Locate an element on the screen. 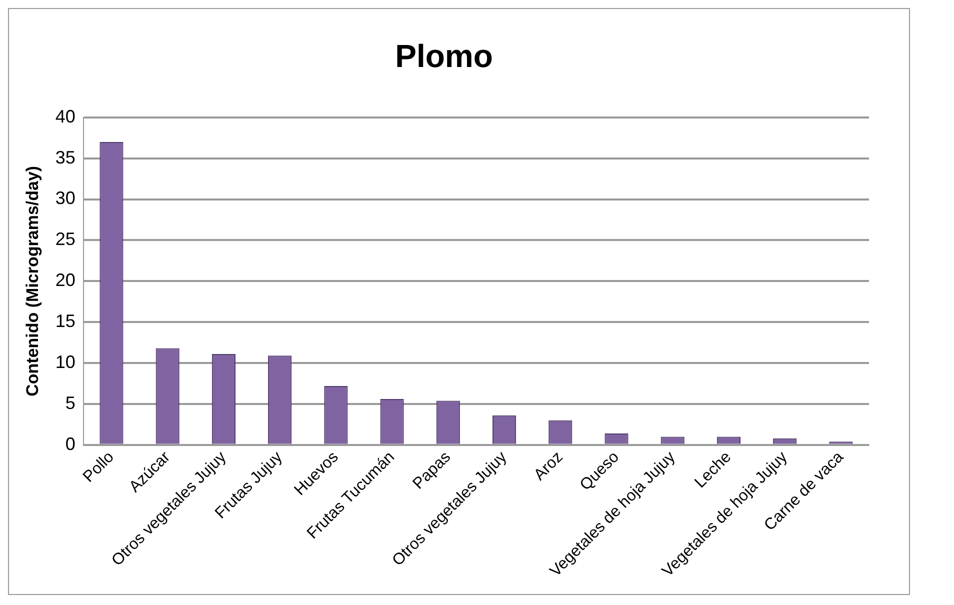  y-axis-title: Contenido (Micrograms/day) is located at coordinates (32, 281).